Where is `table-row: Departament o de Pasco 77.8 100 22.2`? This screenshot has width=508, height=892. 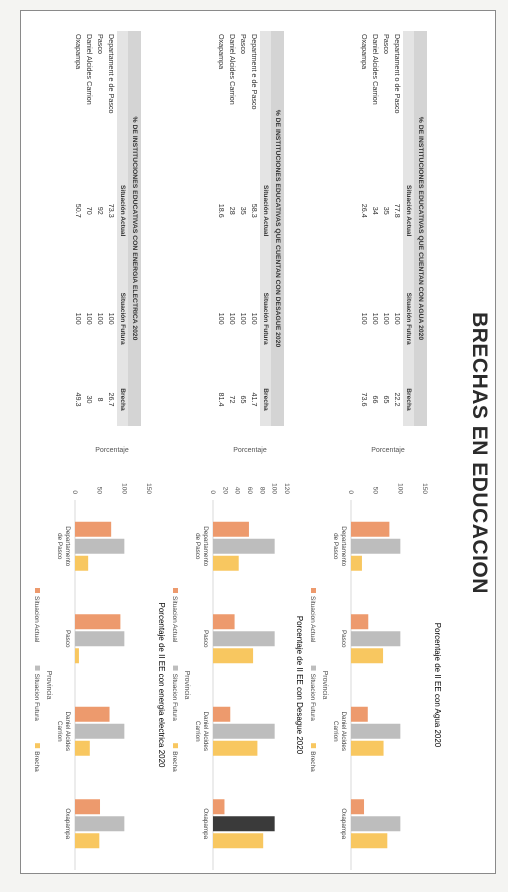
table-row: Departament o de Pasco 77.8 100 22.2 is located at coordinates (397, 228).